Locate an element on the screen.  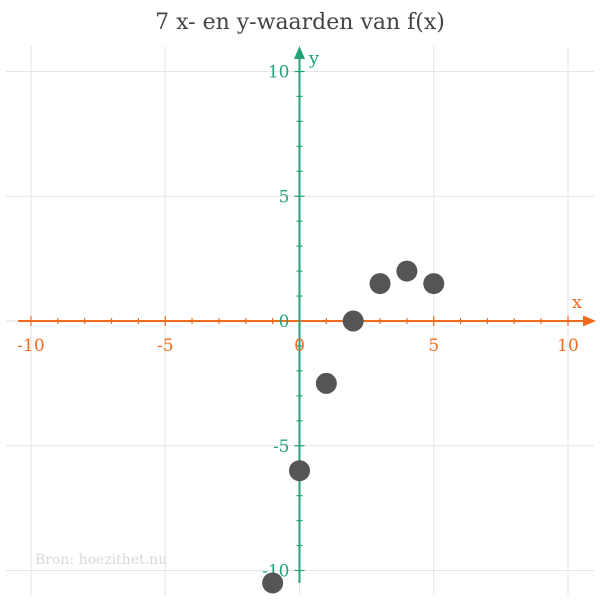
source-note: Bron: hoezithet.nu is located at coordinates (101, 560).